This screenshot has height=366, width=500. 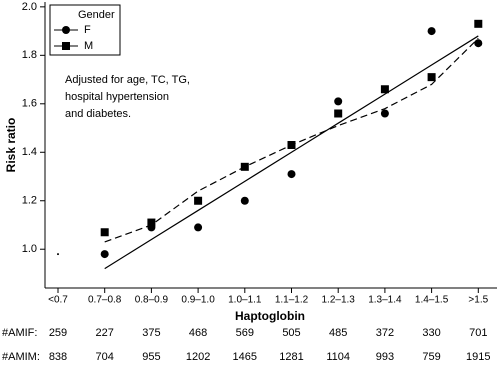 I want to click on table-cell: 1281, so click(x=291, y=357).